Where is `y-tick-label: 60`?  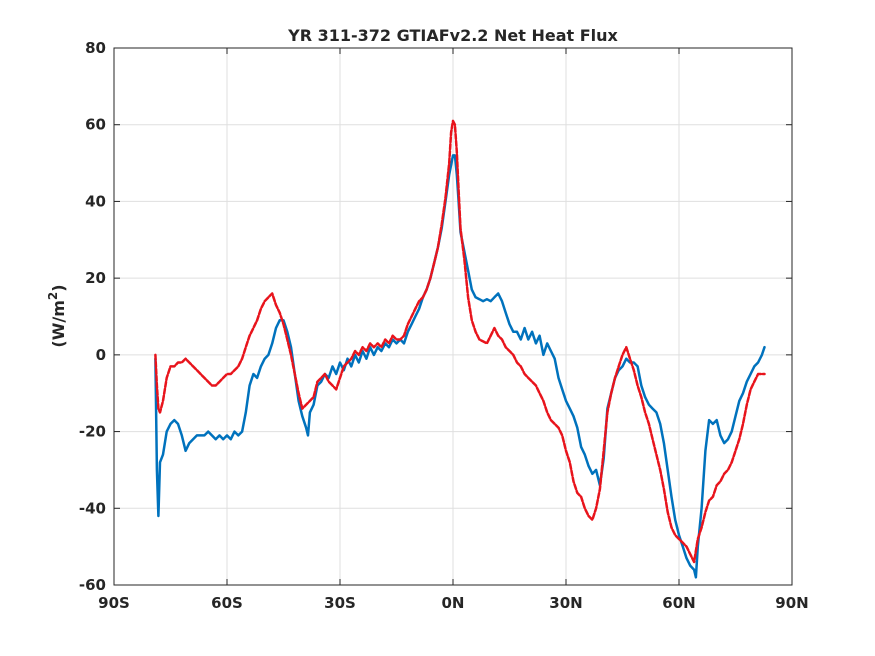
y-tick-label: 60 is located at coordinates (95, 125).